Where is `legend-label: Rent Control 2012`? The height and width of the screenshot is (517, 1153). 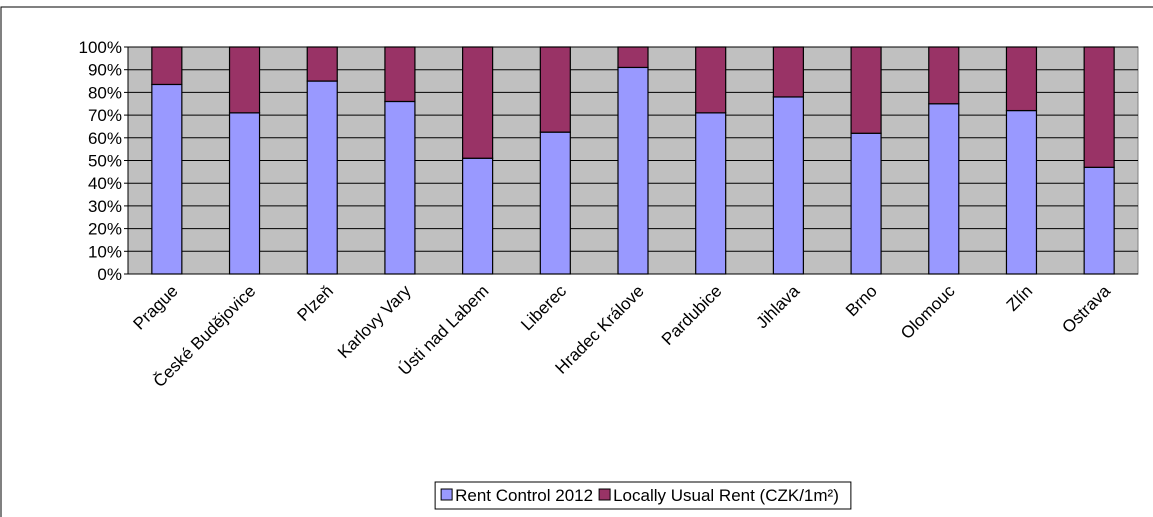
legend-label: Rent Control 2012 is located at coordinates (524, 495).